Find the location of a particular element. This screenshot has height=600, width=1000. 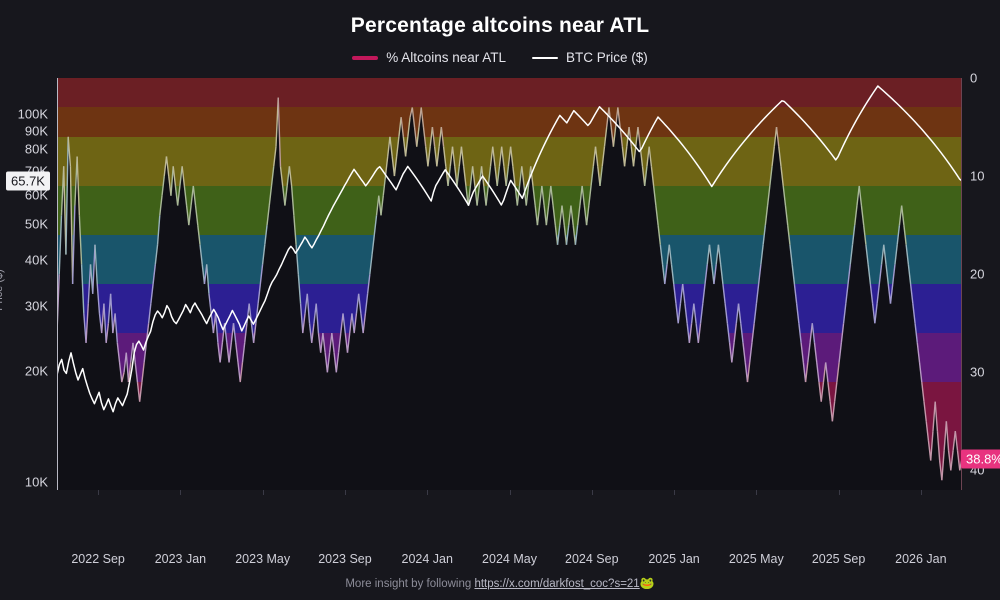

y-tick-left: 50K is located at coordinates (36, 224).